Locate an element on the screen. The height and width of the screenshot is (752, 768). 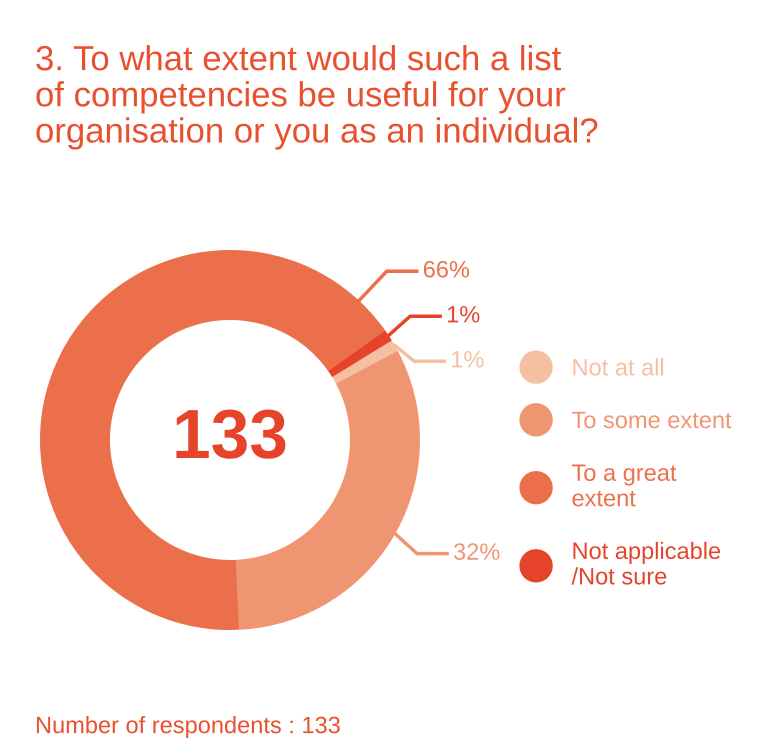
legend-label: To some extent is located at coordinates (652, 420).